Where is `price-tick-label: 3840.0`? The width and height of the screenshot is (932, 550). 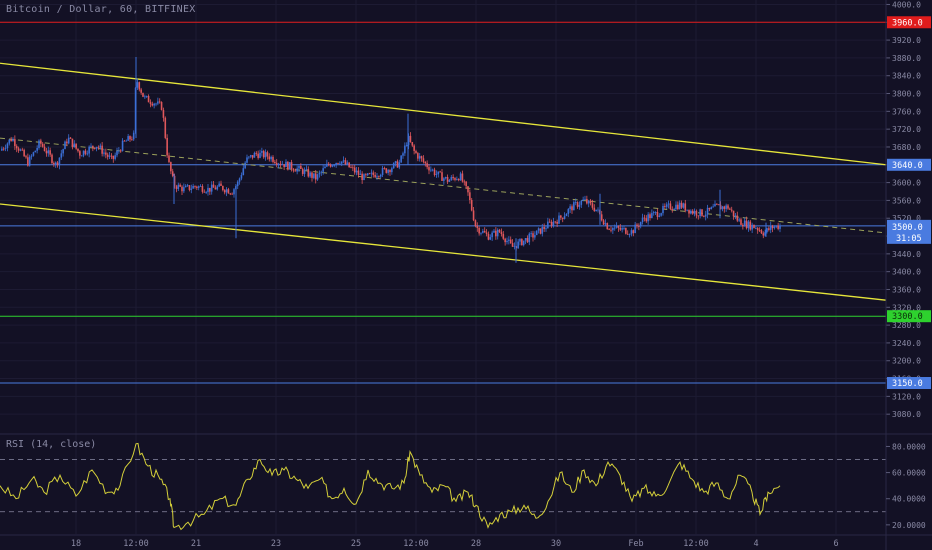
price-tick-label: 3840.0 is located at coordinates (906, 76).